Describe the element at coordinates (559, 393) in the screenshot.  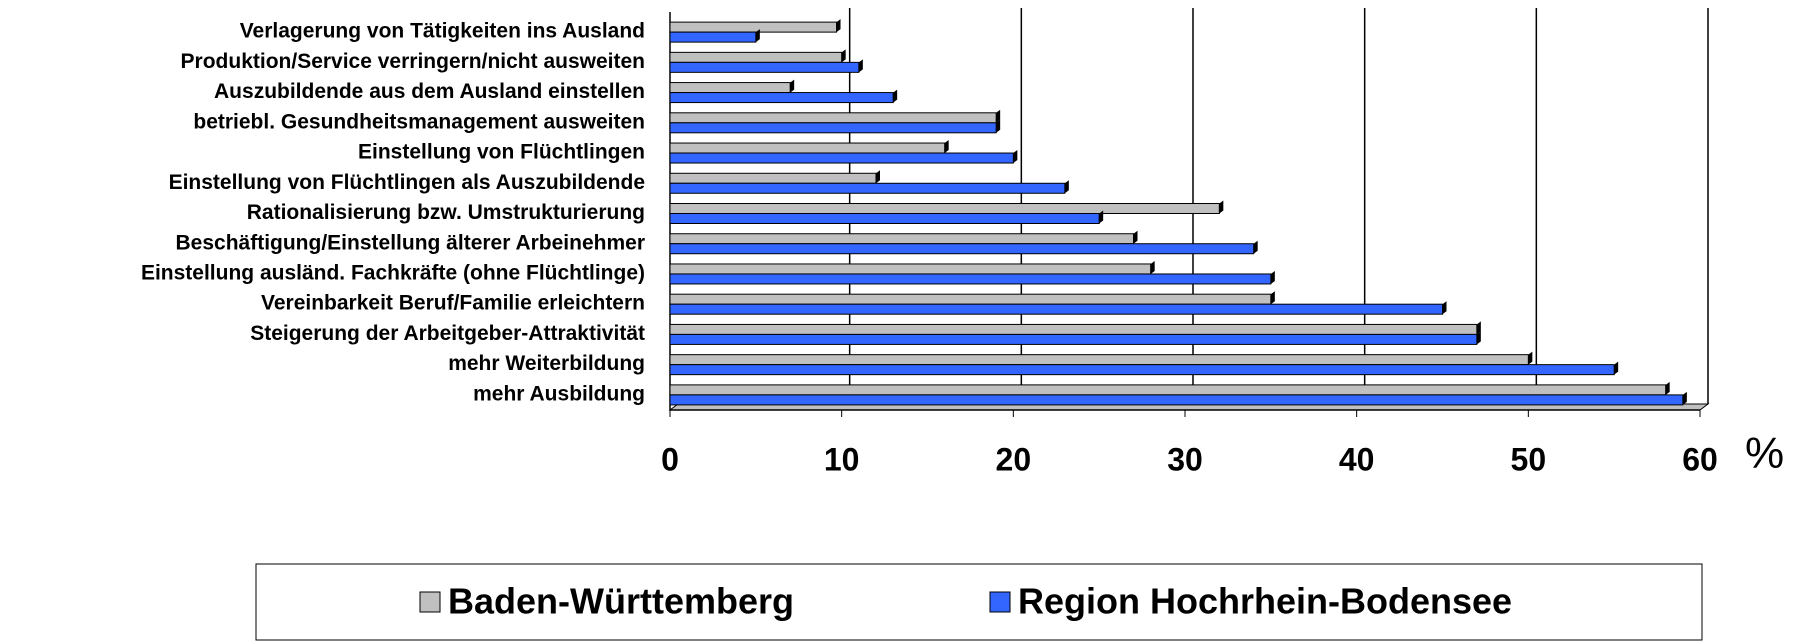
I see `category-label: mehr Ausbildung` at that location.